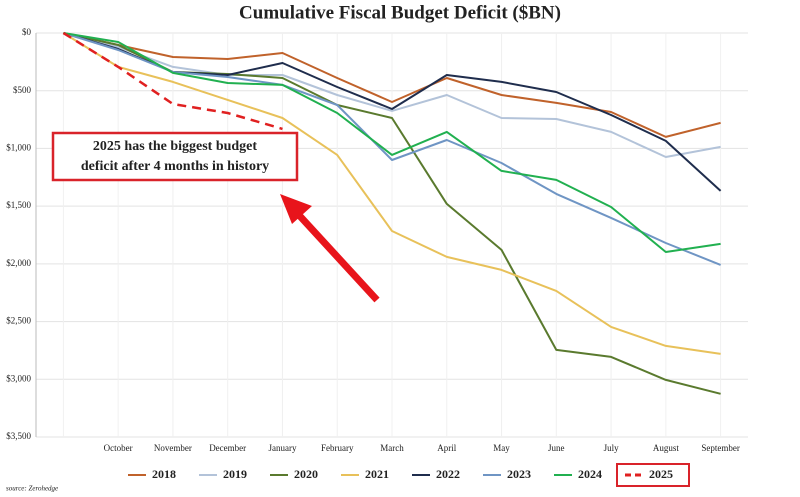  What do you see at coordinates (175, 156) in the screenshot?
I see `annotation-box` at bounding box center [175, 156].